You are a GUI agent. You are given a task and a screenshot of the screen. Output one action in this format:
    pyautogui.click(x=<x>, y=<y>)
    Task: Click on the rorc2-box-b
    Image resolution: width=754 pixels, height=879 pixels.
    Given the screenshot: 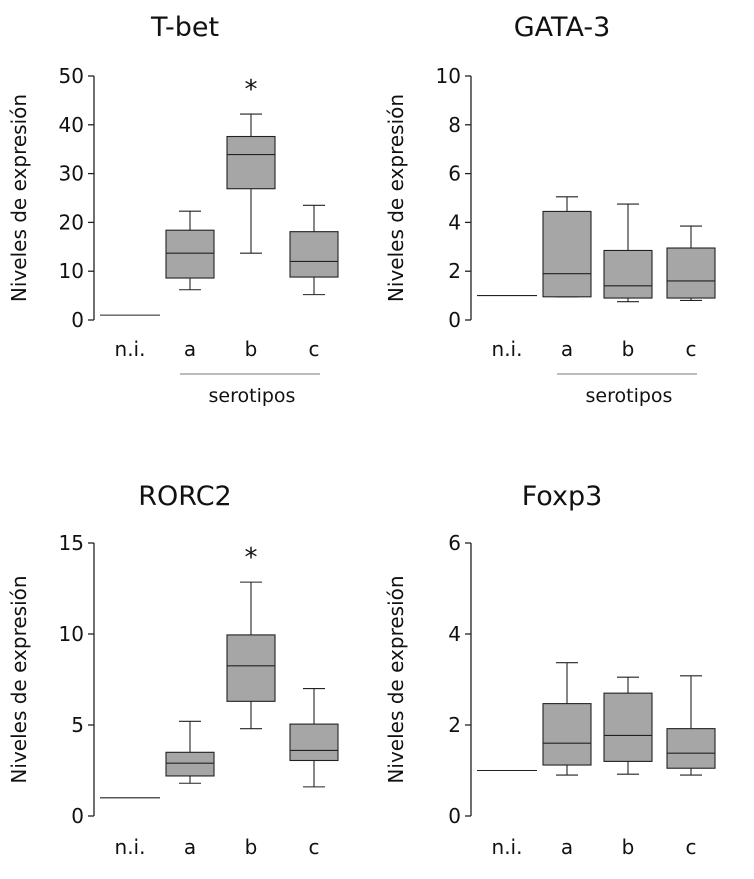 What is the action you would take?
    pyautogui.click(x=251, y=668)
    